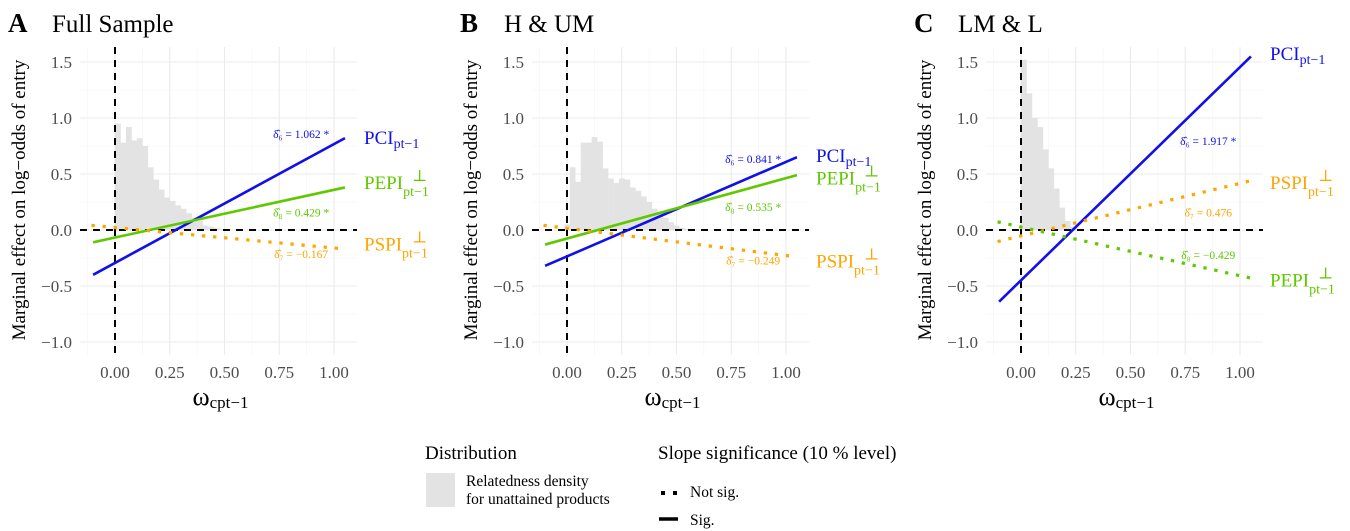 The height and width of the screenshot is (531, 1350). Describe the element at coordinates (714, 492) in the screenshot. I see `legend-not-sig-label: Not sig.` at that location.